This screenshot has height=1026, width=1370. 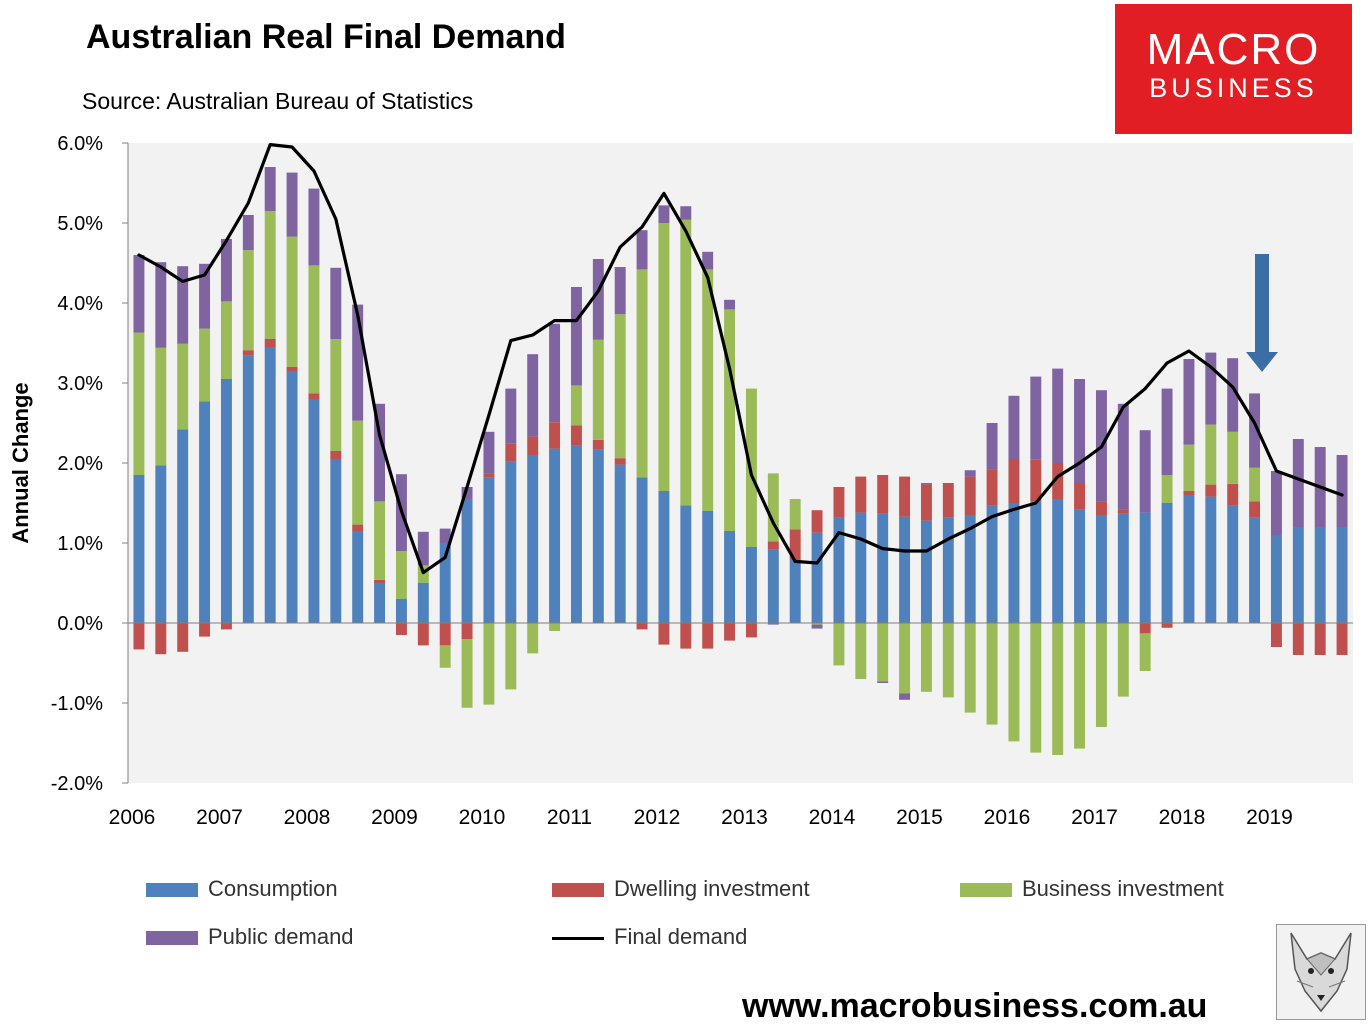 I want to click on legend-label-business: Business investment, so click(x=1123, y=888).